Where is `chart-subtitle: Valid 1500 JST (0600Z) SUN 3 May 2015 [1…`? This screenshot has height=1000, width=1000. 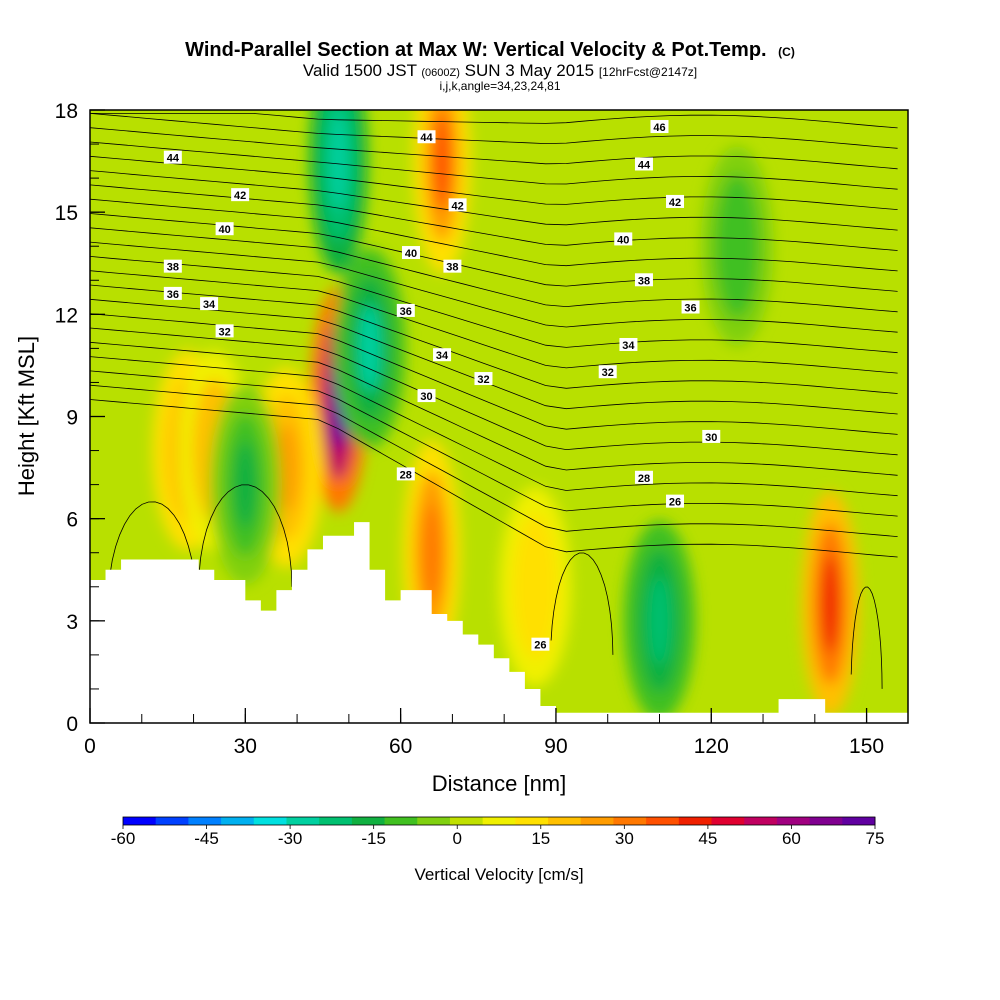 chart-subtitle: Valid 1500 JST (0600Z) SUN 3 May 2015 [1… is located at coordinates (500, 70).